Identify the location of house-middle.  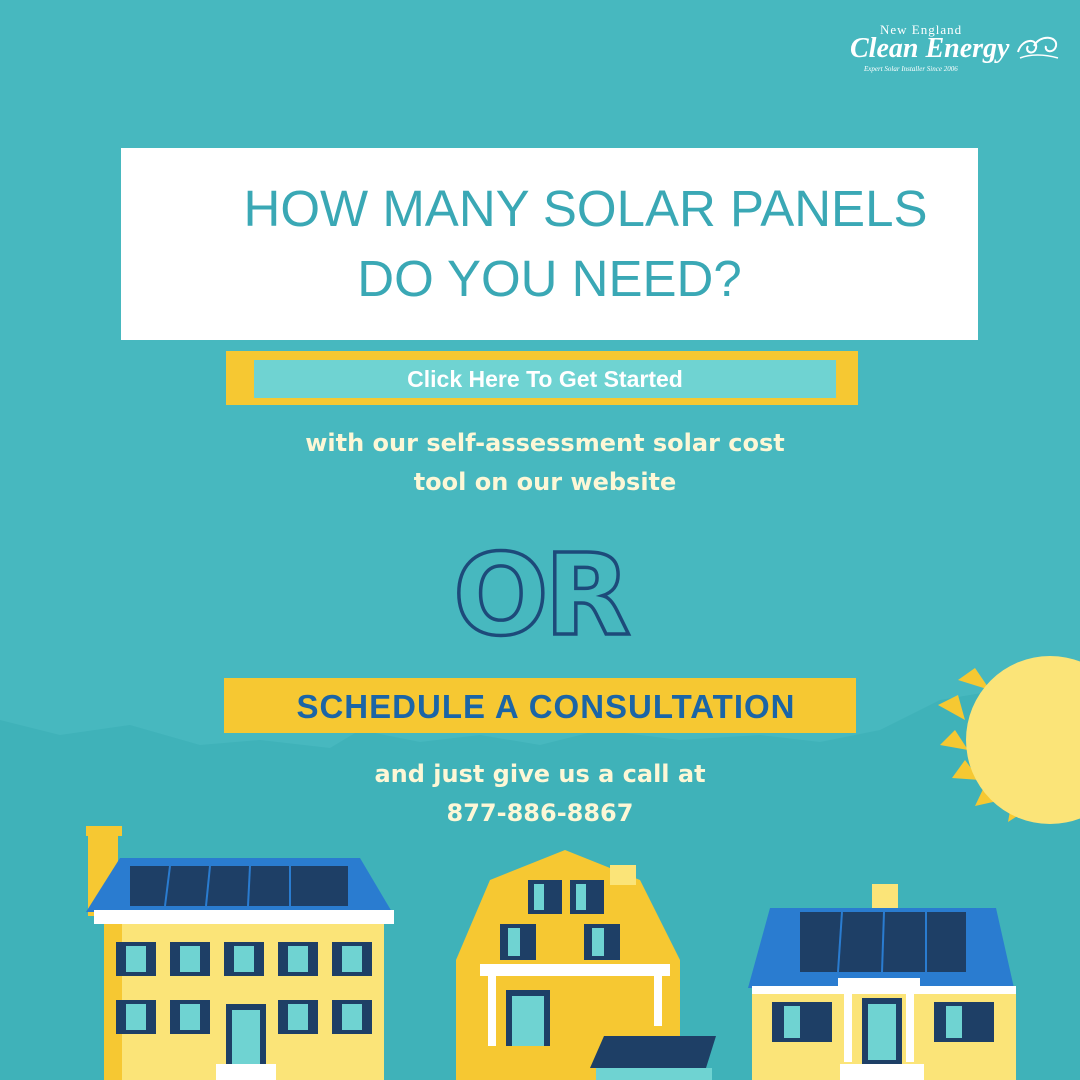
(586, 965).